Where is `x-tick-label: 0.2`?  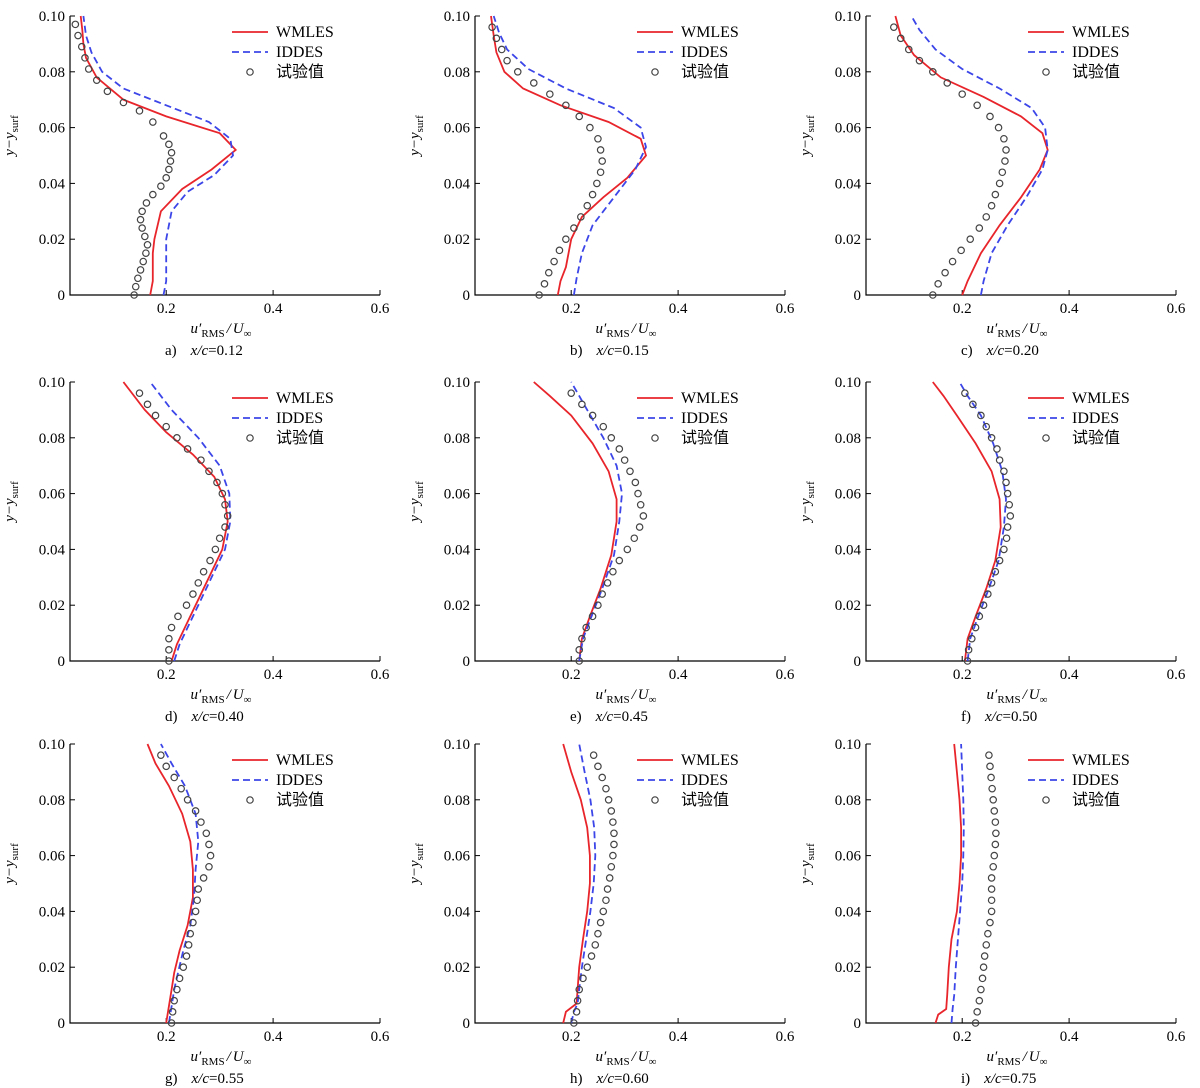
x-tick-label: 0.2 is located at coordinates (166, 1037).